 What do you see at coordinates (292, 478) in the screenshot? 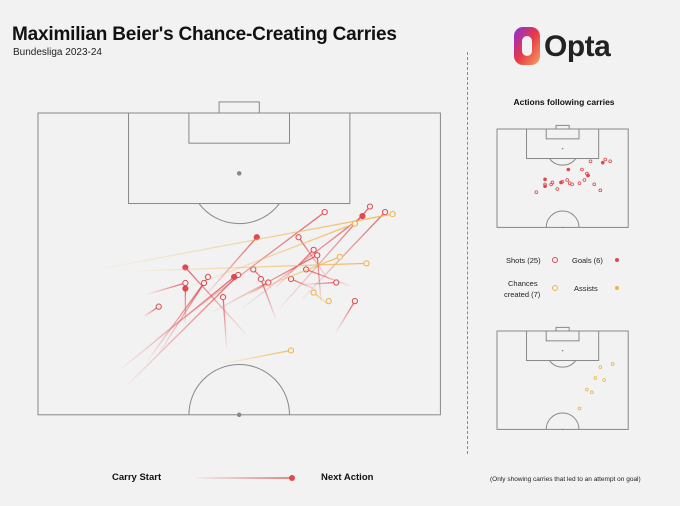
I see `legend-next-action-dot` at bounding box center [292, 478].